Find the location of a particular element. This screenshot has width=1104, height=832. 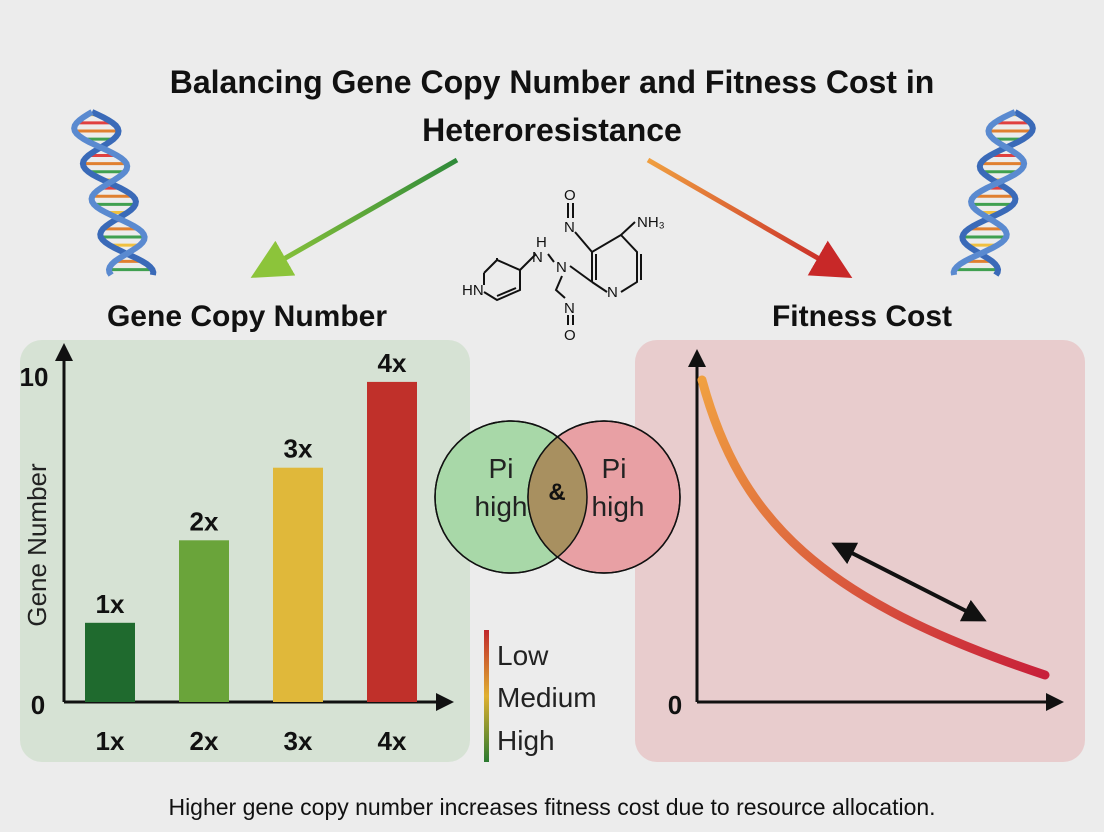

venn-overlap-label: & is located at coordinates (556, 492).